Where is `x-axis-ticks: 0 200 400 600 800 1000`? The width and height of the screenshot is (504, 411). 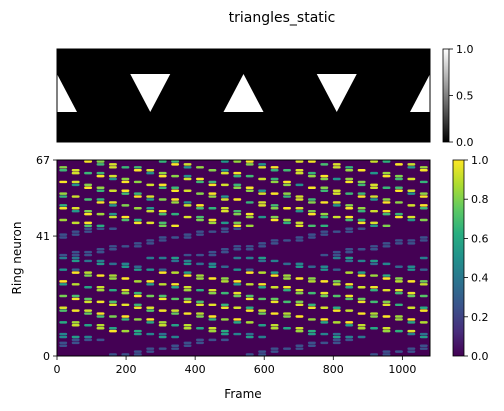
x-axis-ticks: 0 200 400 600 800 1000 is located at coordinates (235, 366).